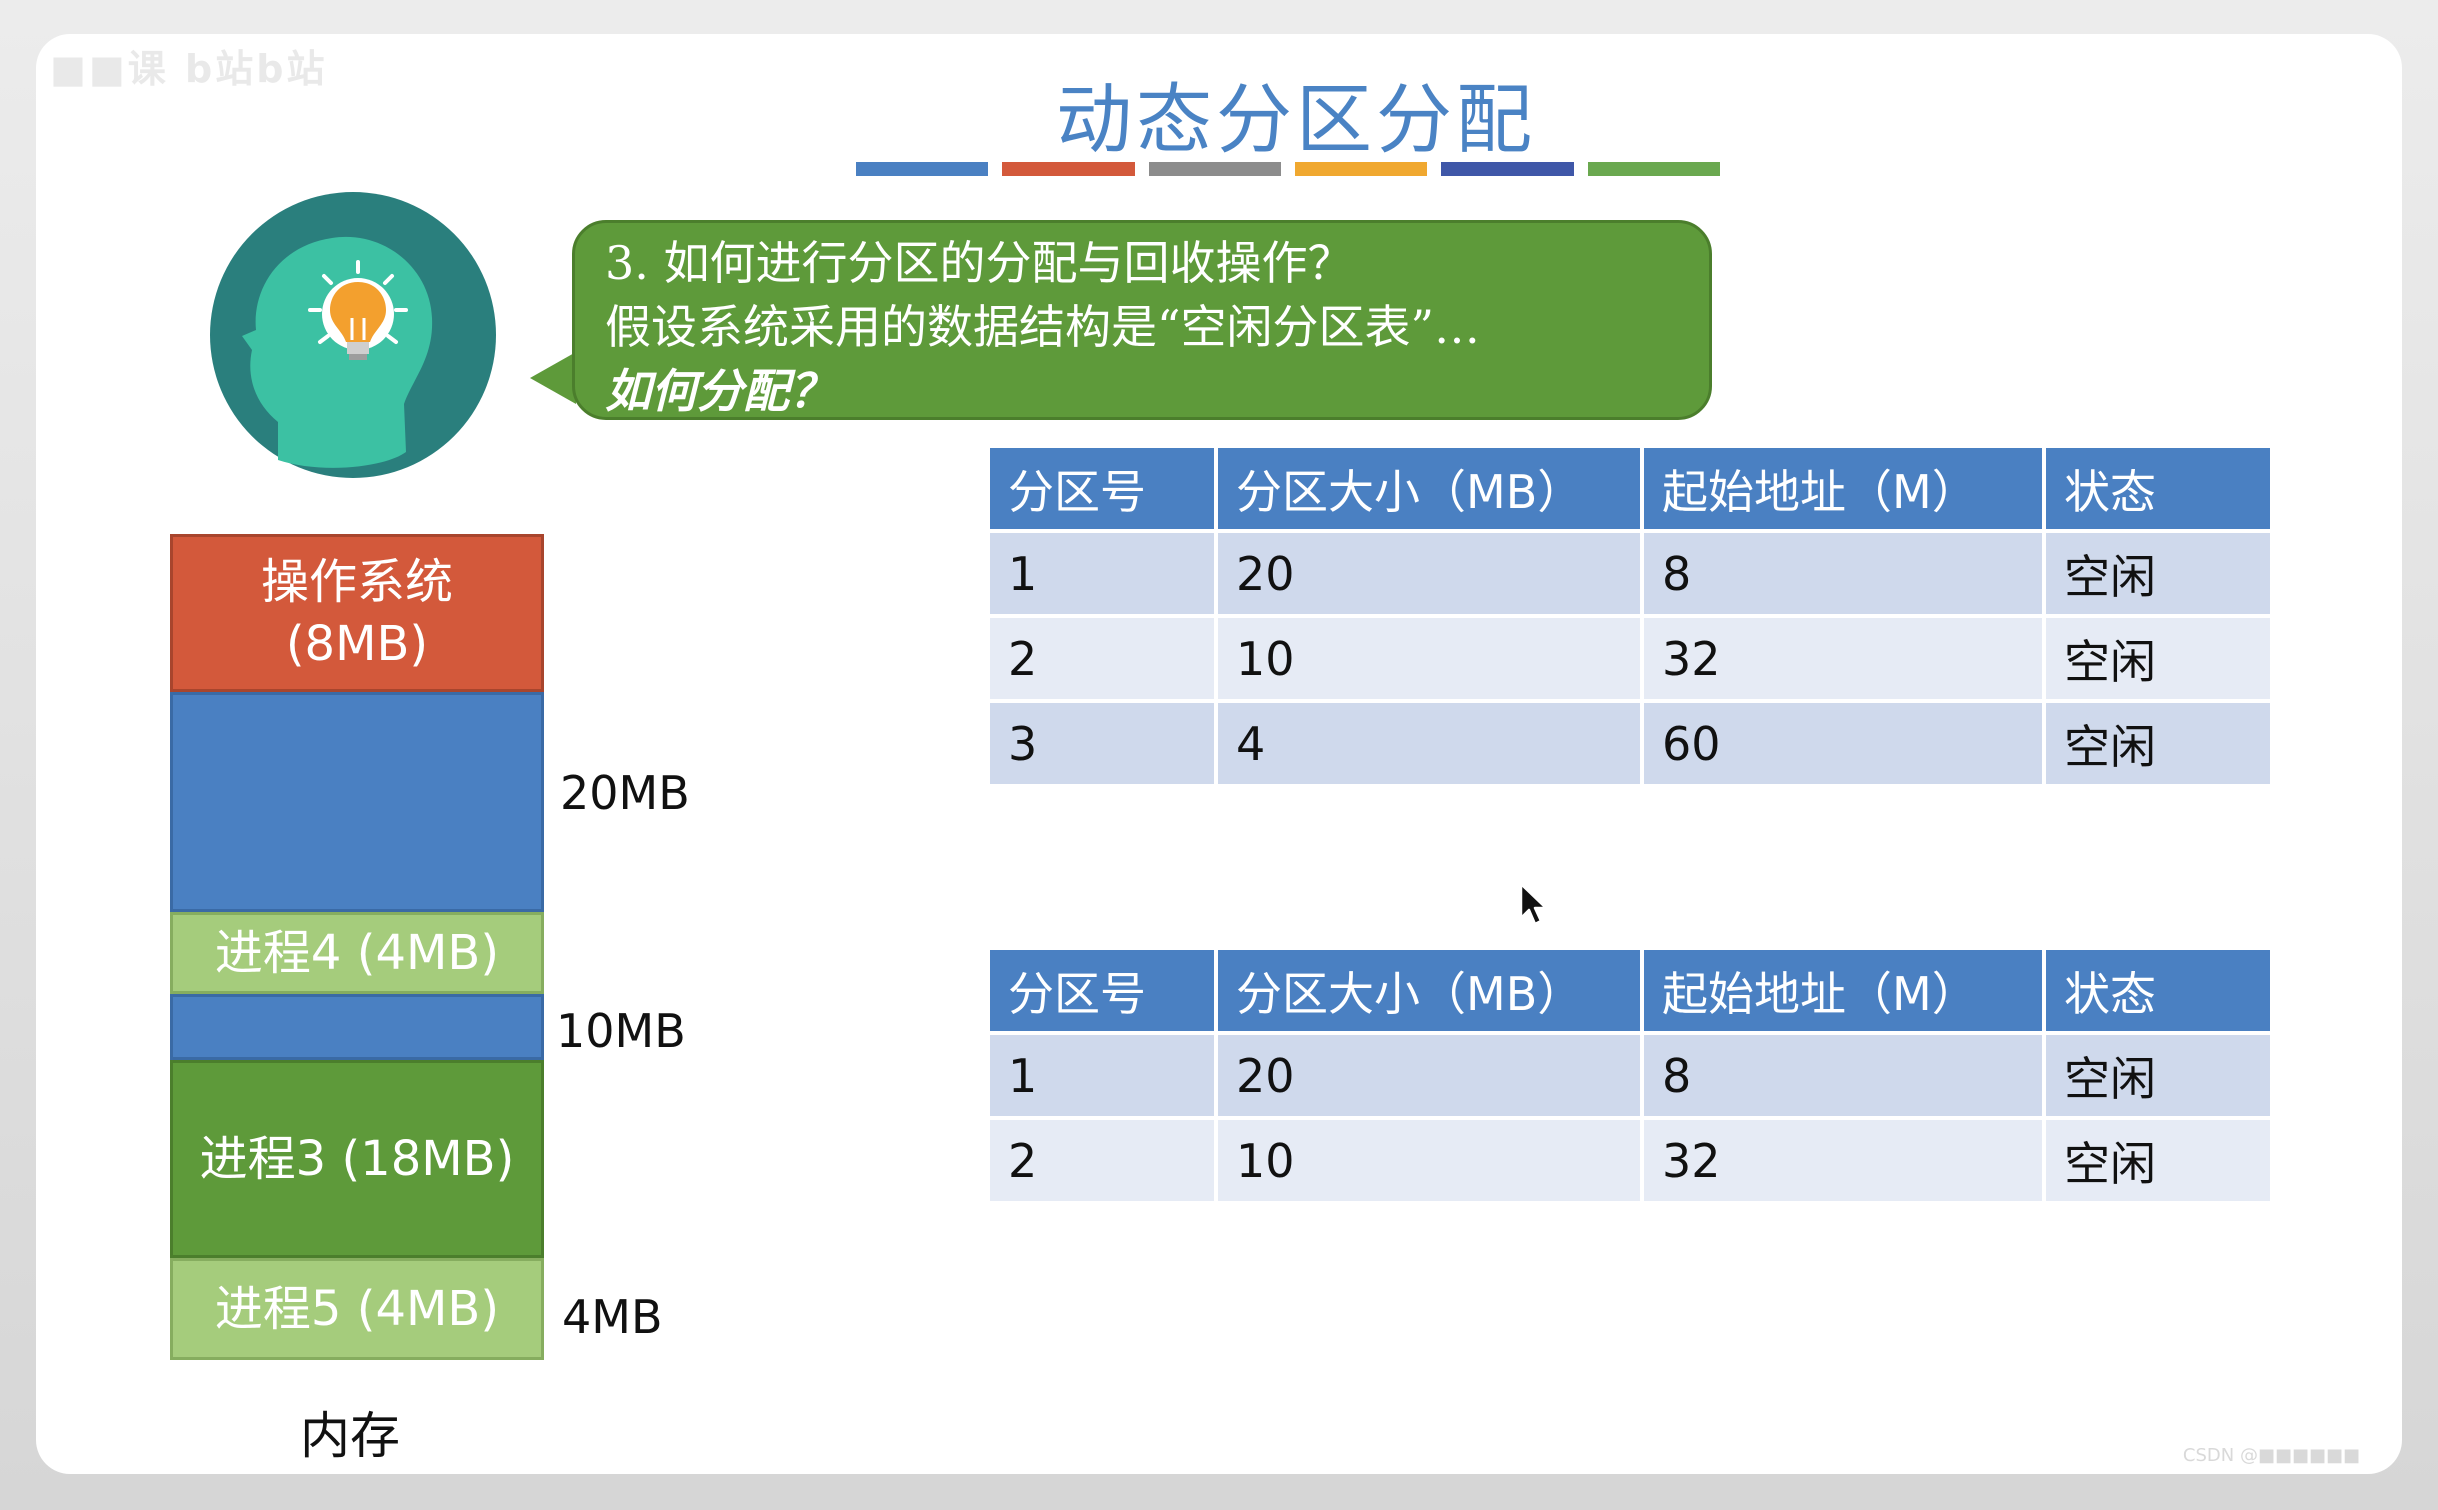 Image resolution: width=2438 pixels, height=1510 pixels. Describe the element at coordinates (357, 953) in the screenshot. I see `memory-block-process4: 进程4 (4MB)` at that location.